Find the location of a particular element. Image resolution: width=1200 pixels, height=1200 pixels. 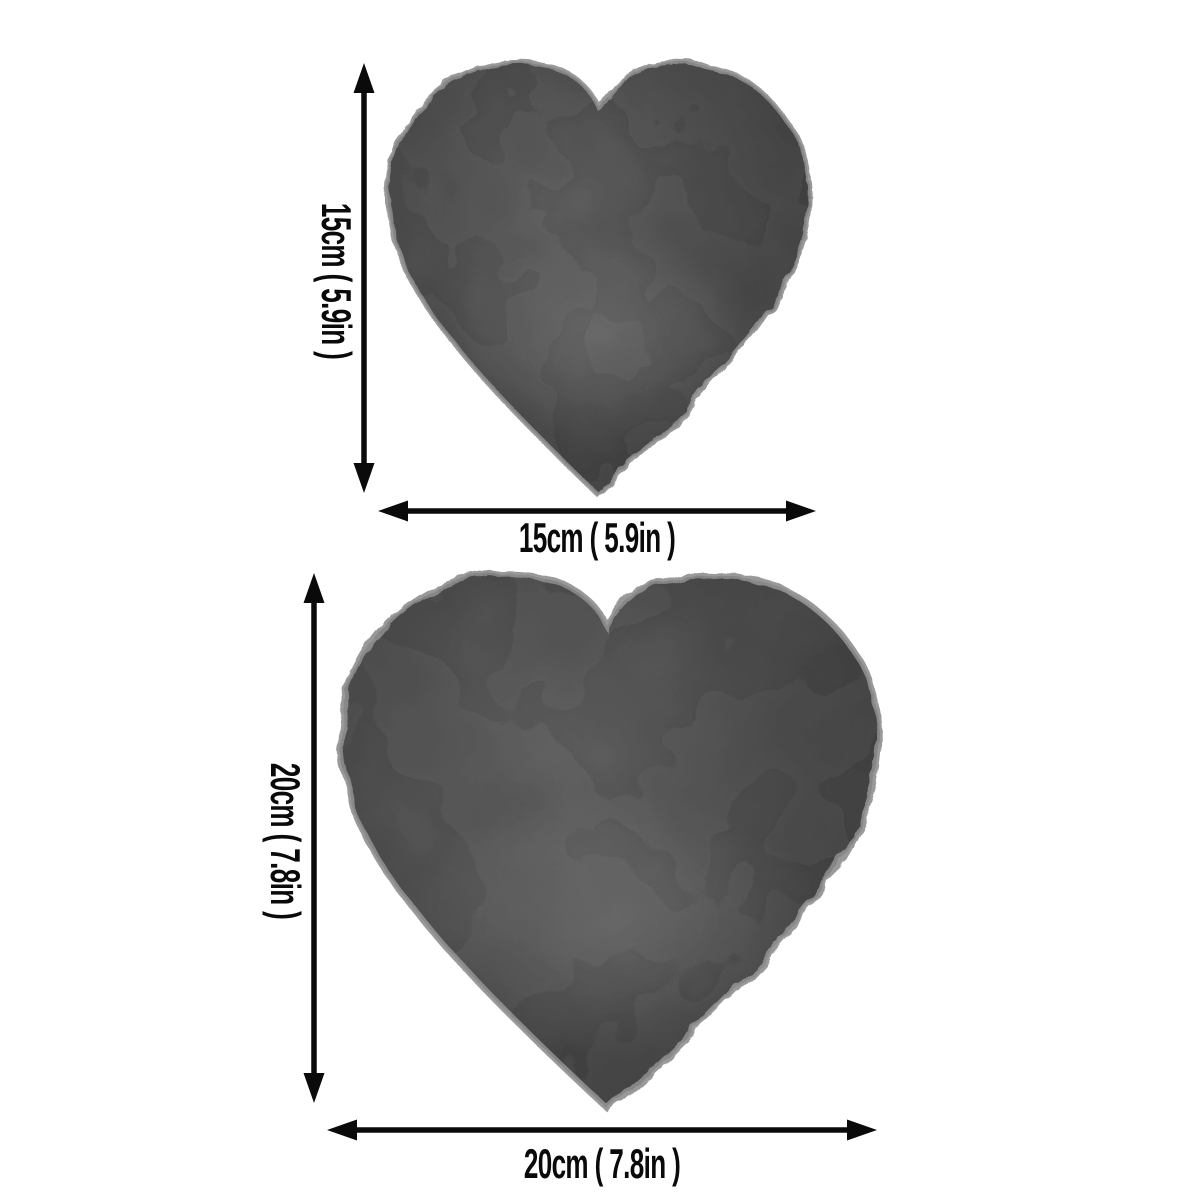

width-label-small: 15cm ( 5.9in ) is located at coordinates (597, 537).